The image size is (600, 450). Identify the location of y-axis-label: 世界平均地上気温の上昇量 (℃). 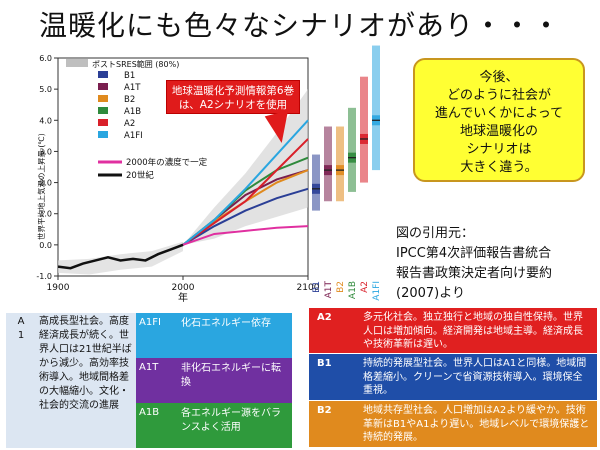
(41, 186).